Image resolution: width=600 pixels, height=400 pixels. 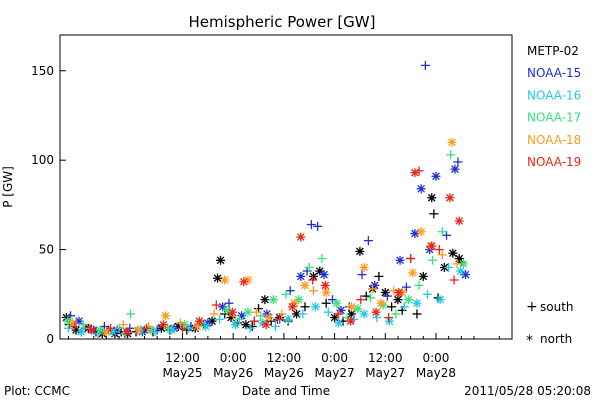 I want to click on x-tick-date: May25, so click(x=182, y=373).